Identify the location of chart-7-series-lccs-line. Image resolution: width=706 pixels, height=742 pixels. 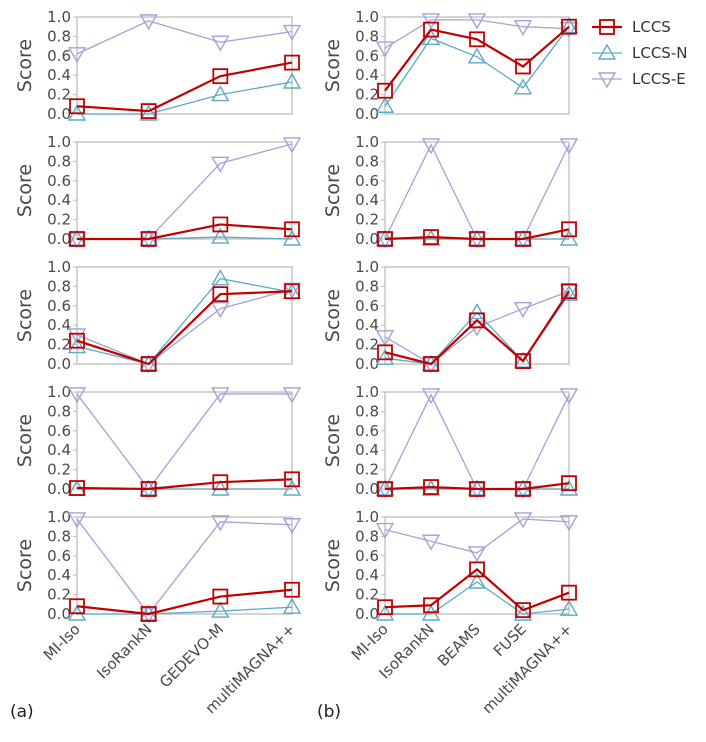
(477, 328).